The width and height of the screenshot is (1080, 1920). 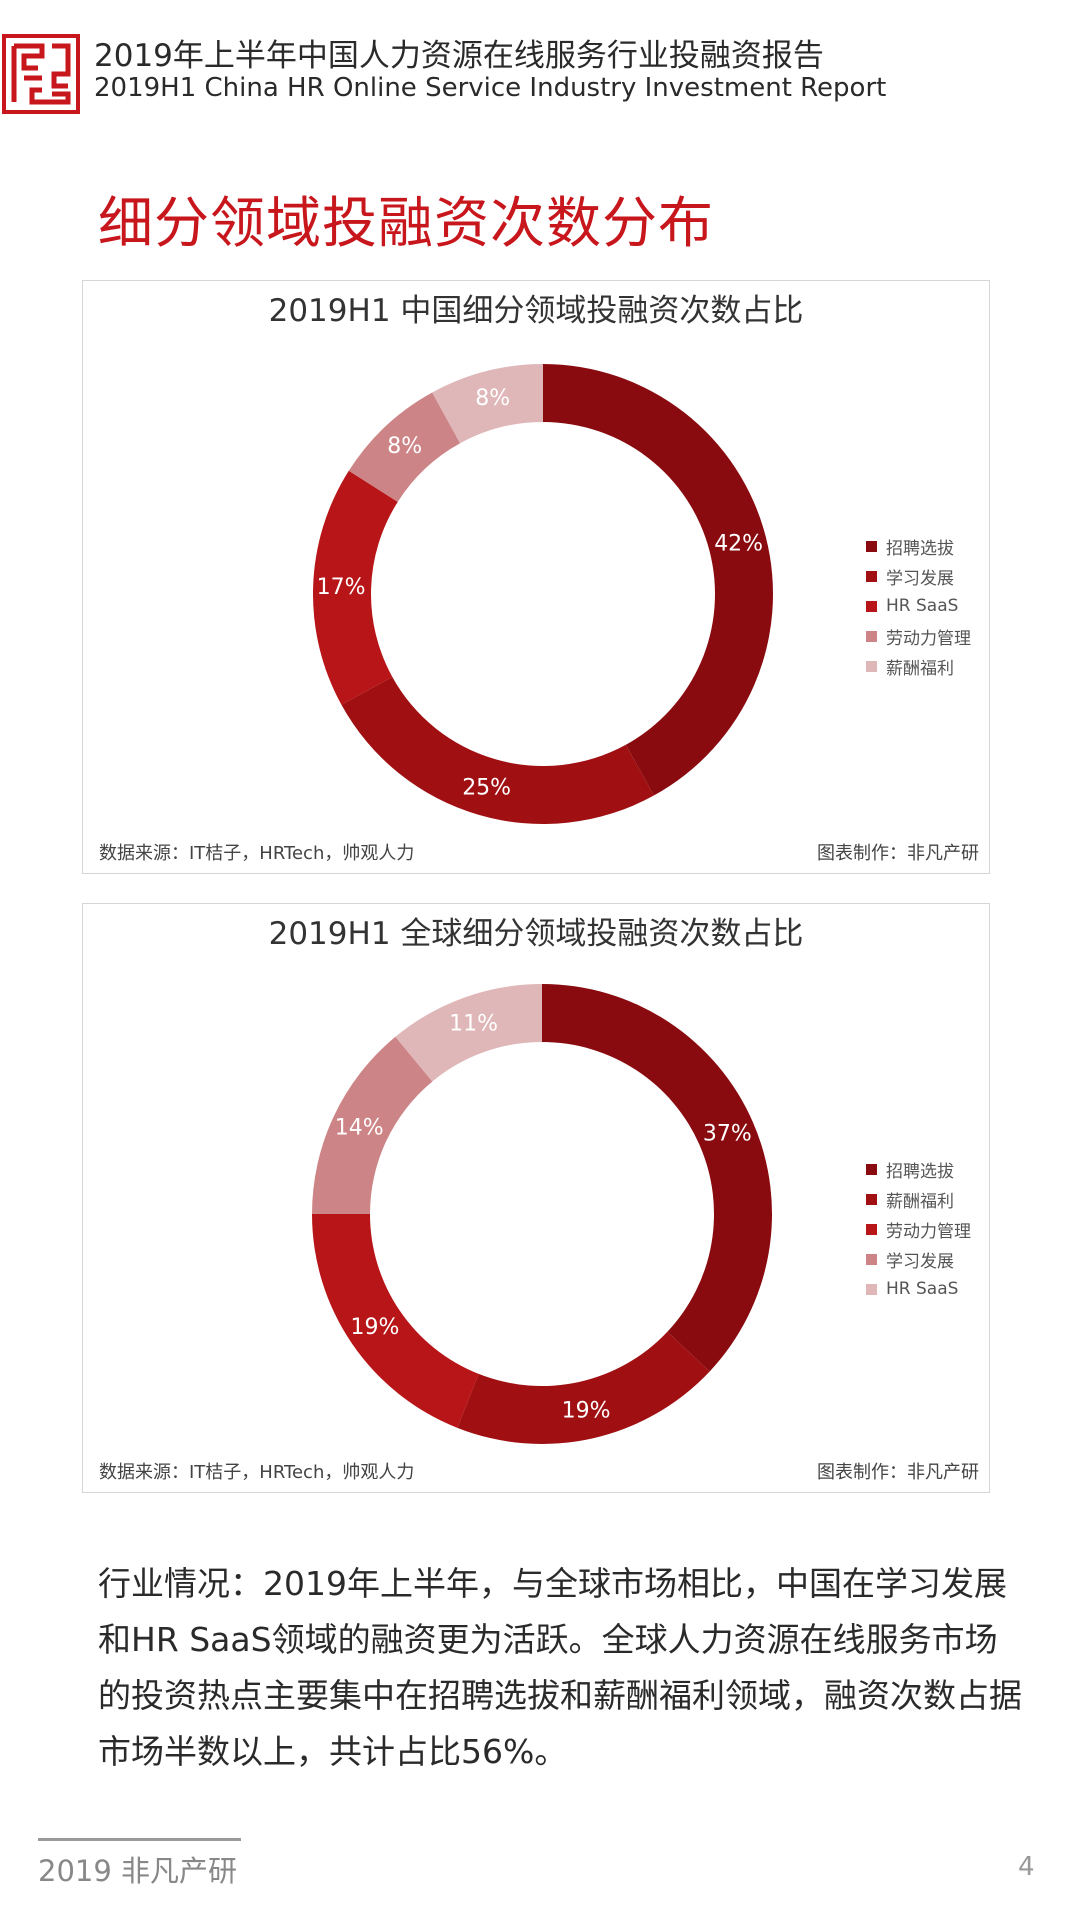 I want to click on chart-legend: 招聘选拔学习发展 HR SaaS 劳动力管理薪酬福利, so click(x=918, y=606).